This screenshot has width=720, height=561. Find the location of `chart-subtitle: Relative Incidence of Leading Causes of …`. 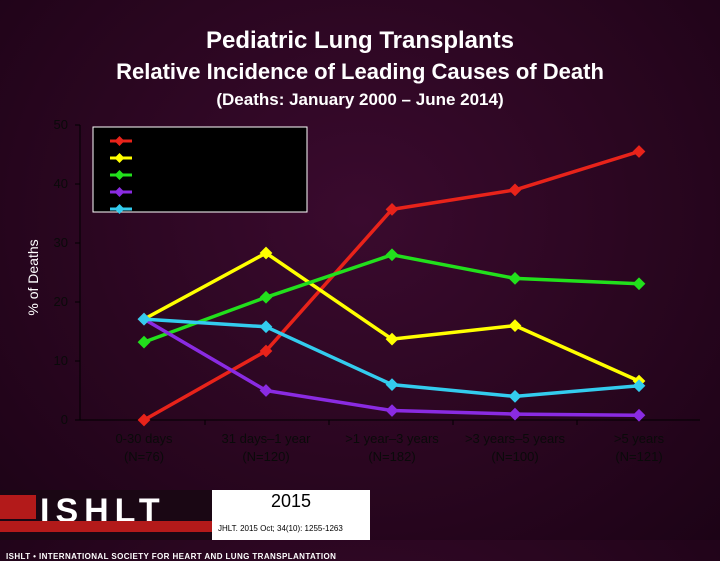

chart-subtitle: Relative Incidence of Leading Causes of … is located at coordinates (360, 71).